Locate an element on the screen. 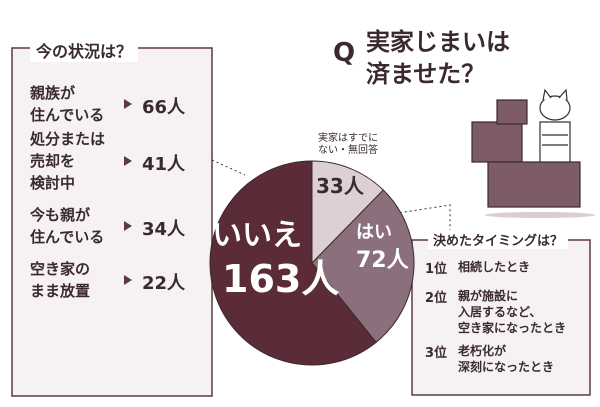 The height and width of the screenshot is (407, 600). status-label: 処分または is located at coordinates (68, 139).